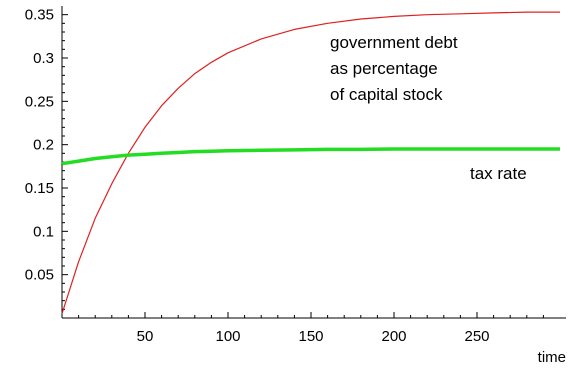  What do you see at coordinates (552, 357) in the screenshot?
I see `x-axis-label: time` at bounding box center [552, 357].